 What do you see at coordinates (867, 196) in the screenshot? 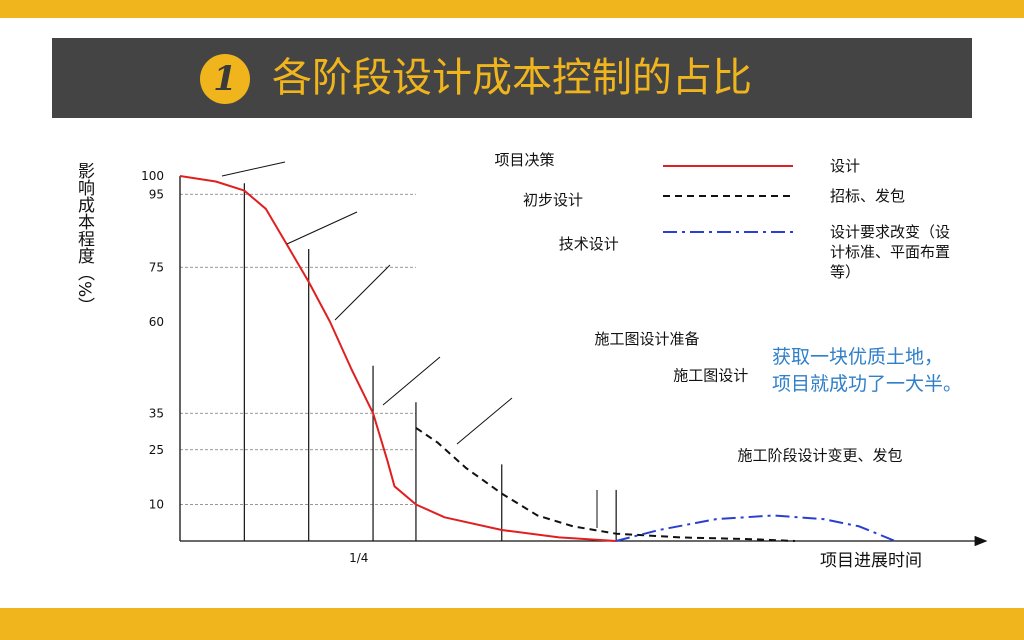
I see `legend-label-2: 招标、发包` at bounding box center [867, 196].